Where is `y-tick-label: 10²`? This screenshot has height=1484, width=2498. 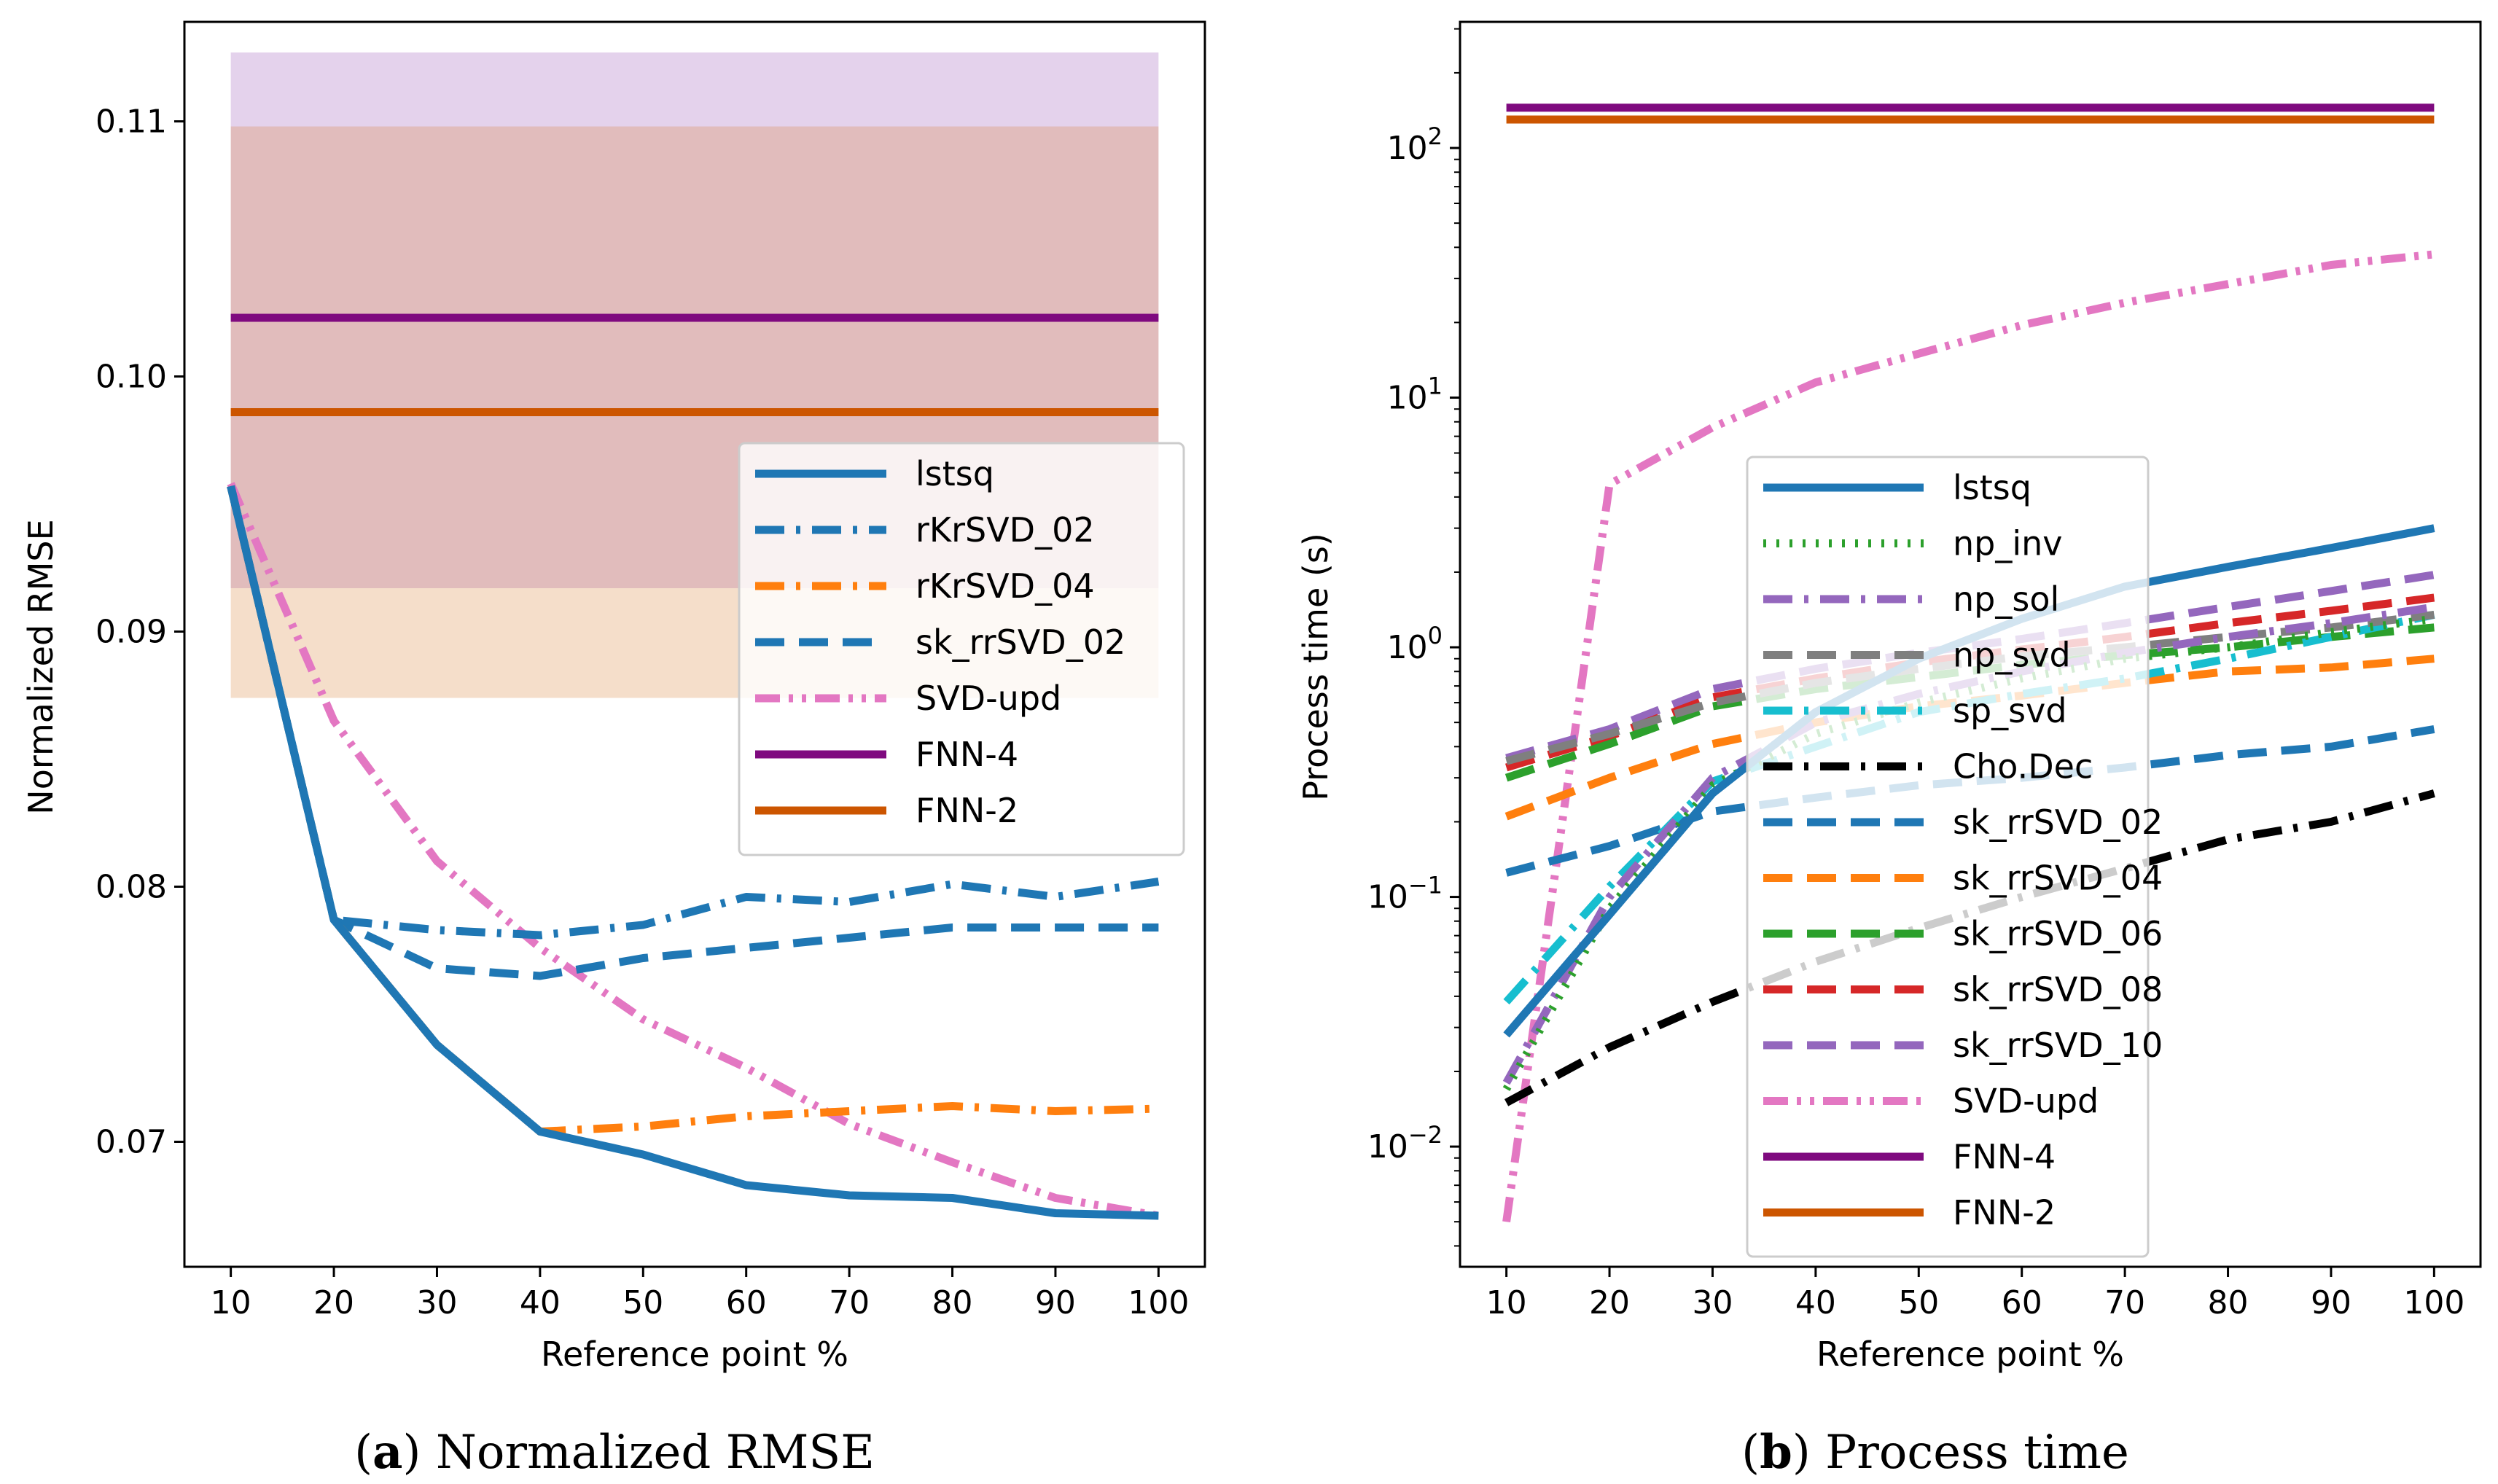 y-tick-label: 10² is located at coordinates (1415, 144).